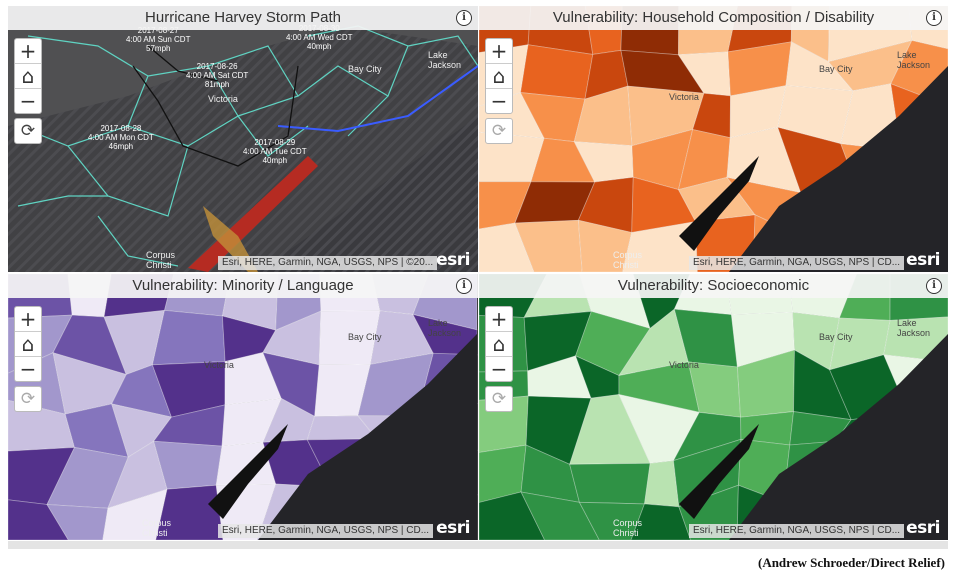 The width and height of the screenshot is (957, 578). I want to click on panel-title-text: Hurricane Harvey Storm Path, so click(243, 17).